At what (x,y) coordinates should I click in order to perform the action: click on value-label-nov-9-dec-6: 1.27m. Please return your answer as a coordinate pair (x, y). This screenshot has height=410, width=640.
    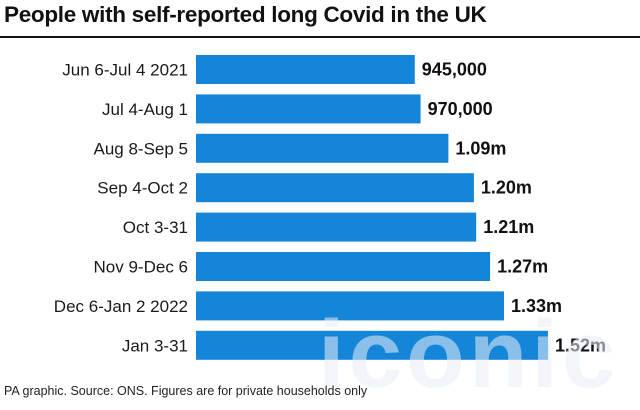
    Looking at the image, I should click on (522, 267).